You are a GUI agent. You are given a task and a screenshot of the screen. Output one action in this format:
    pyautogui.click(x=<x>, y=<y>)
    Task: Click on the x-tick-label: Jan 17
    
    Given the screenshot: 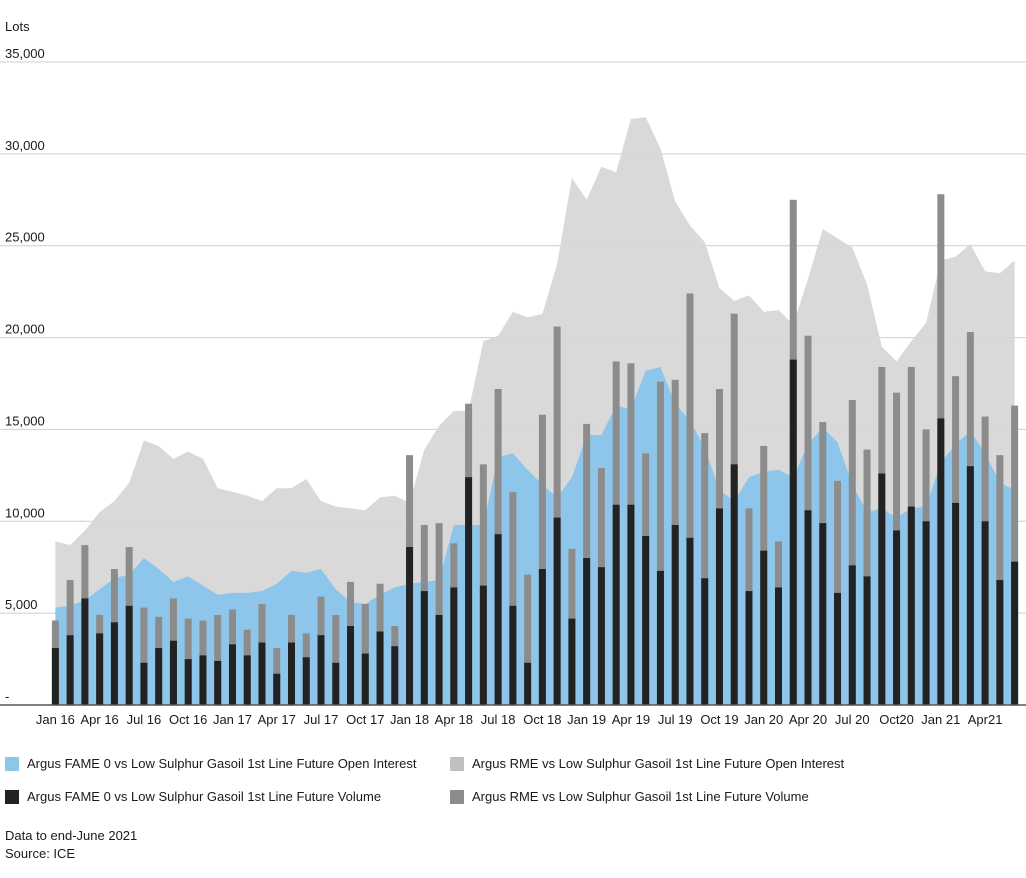 What is the action you would take?
    pyautogui.click(x=232, y=719)
    